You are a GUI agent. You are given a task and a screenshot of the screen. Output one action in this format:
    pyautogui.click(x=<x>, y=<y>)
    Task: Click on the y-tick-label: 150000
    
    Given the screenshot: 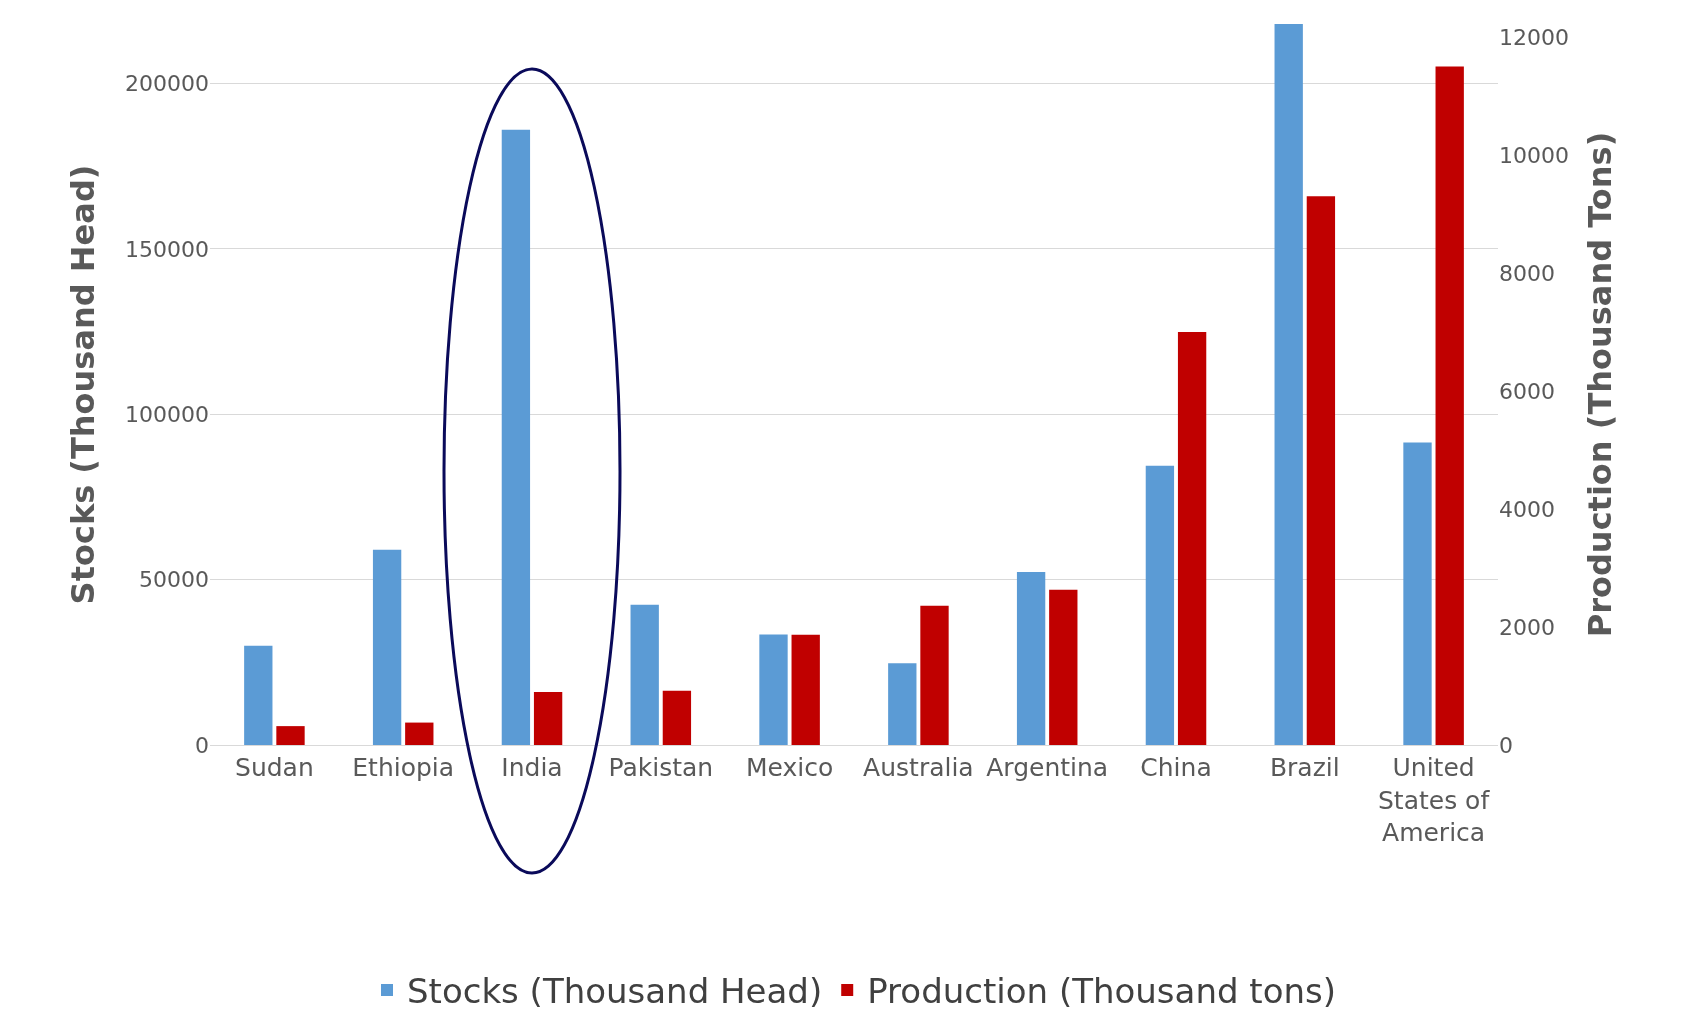 What is the action you would take?
    pyautogui.click(x=167, y=249)
    